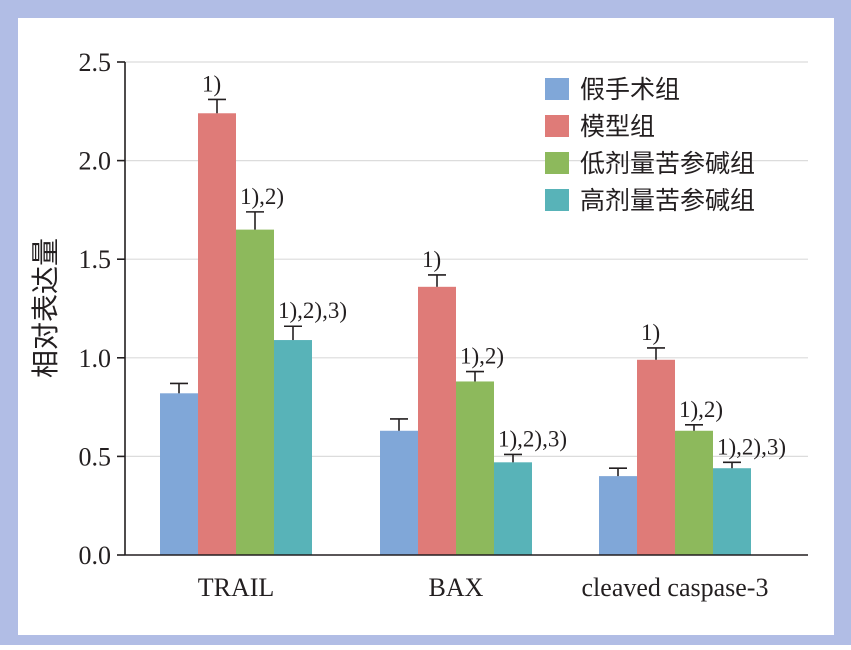 Image resolution: width=851 pixels, height=650 pixels. What do you see at coordinates (617, 127) in the screenshot?
I see `legend-label: 模型组` at bounding box center [617, 127].